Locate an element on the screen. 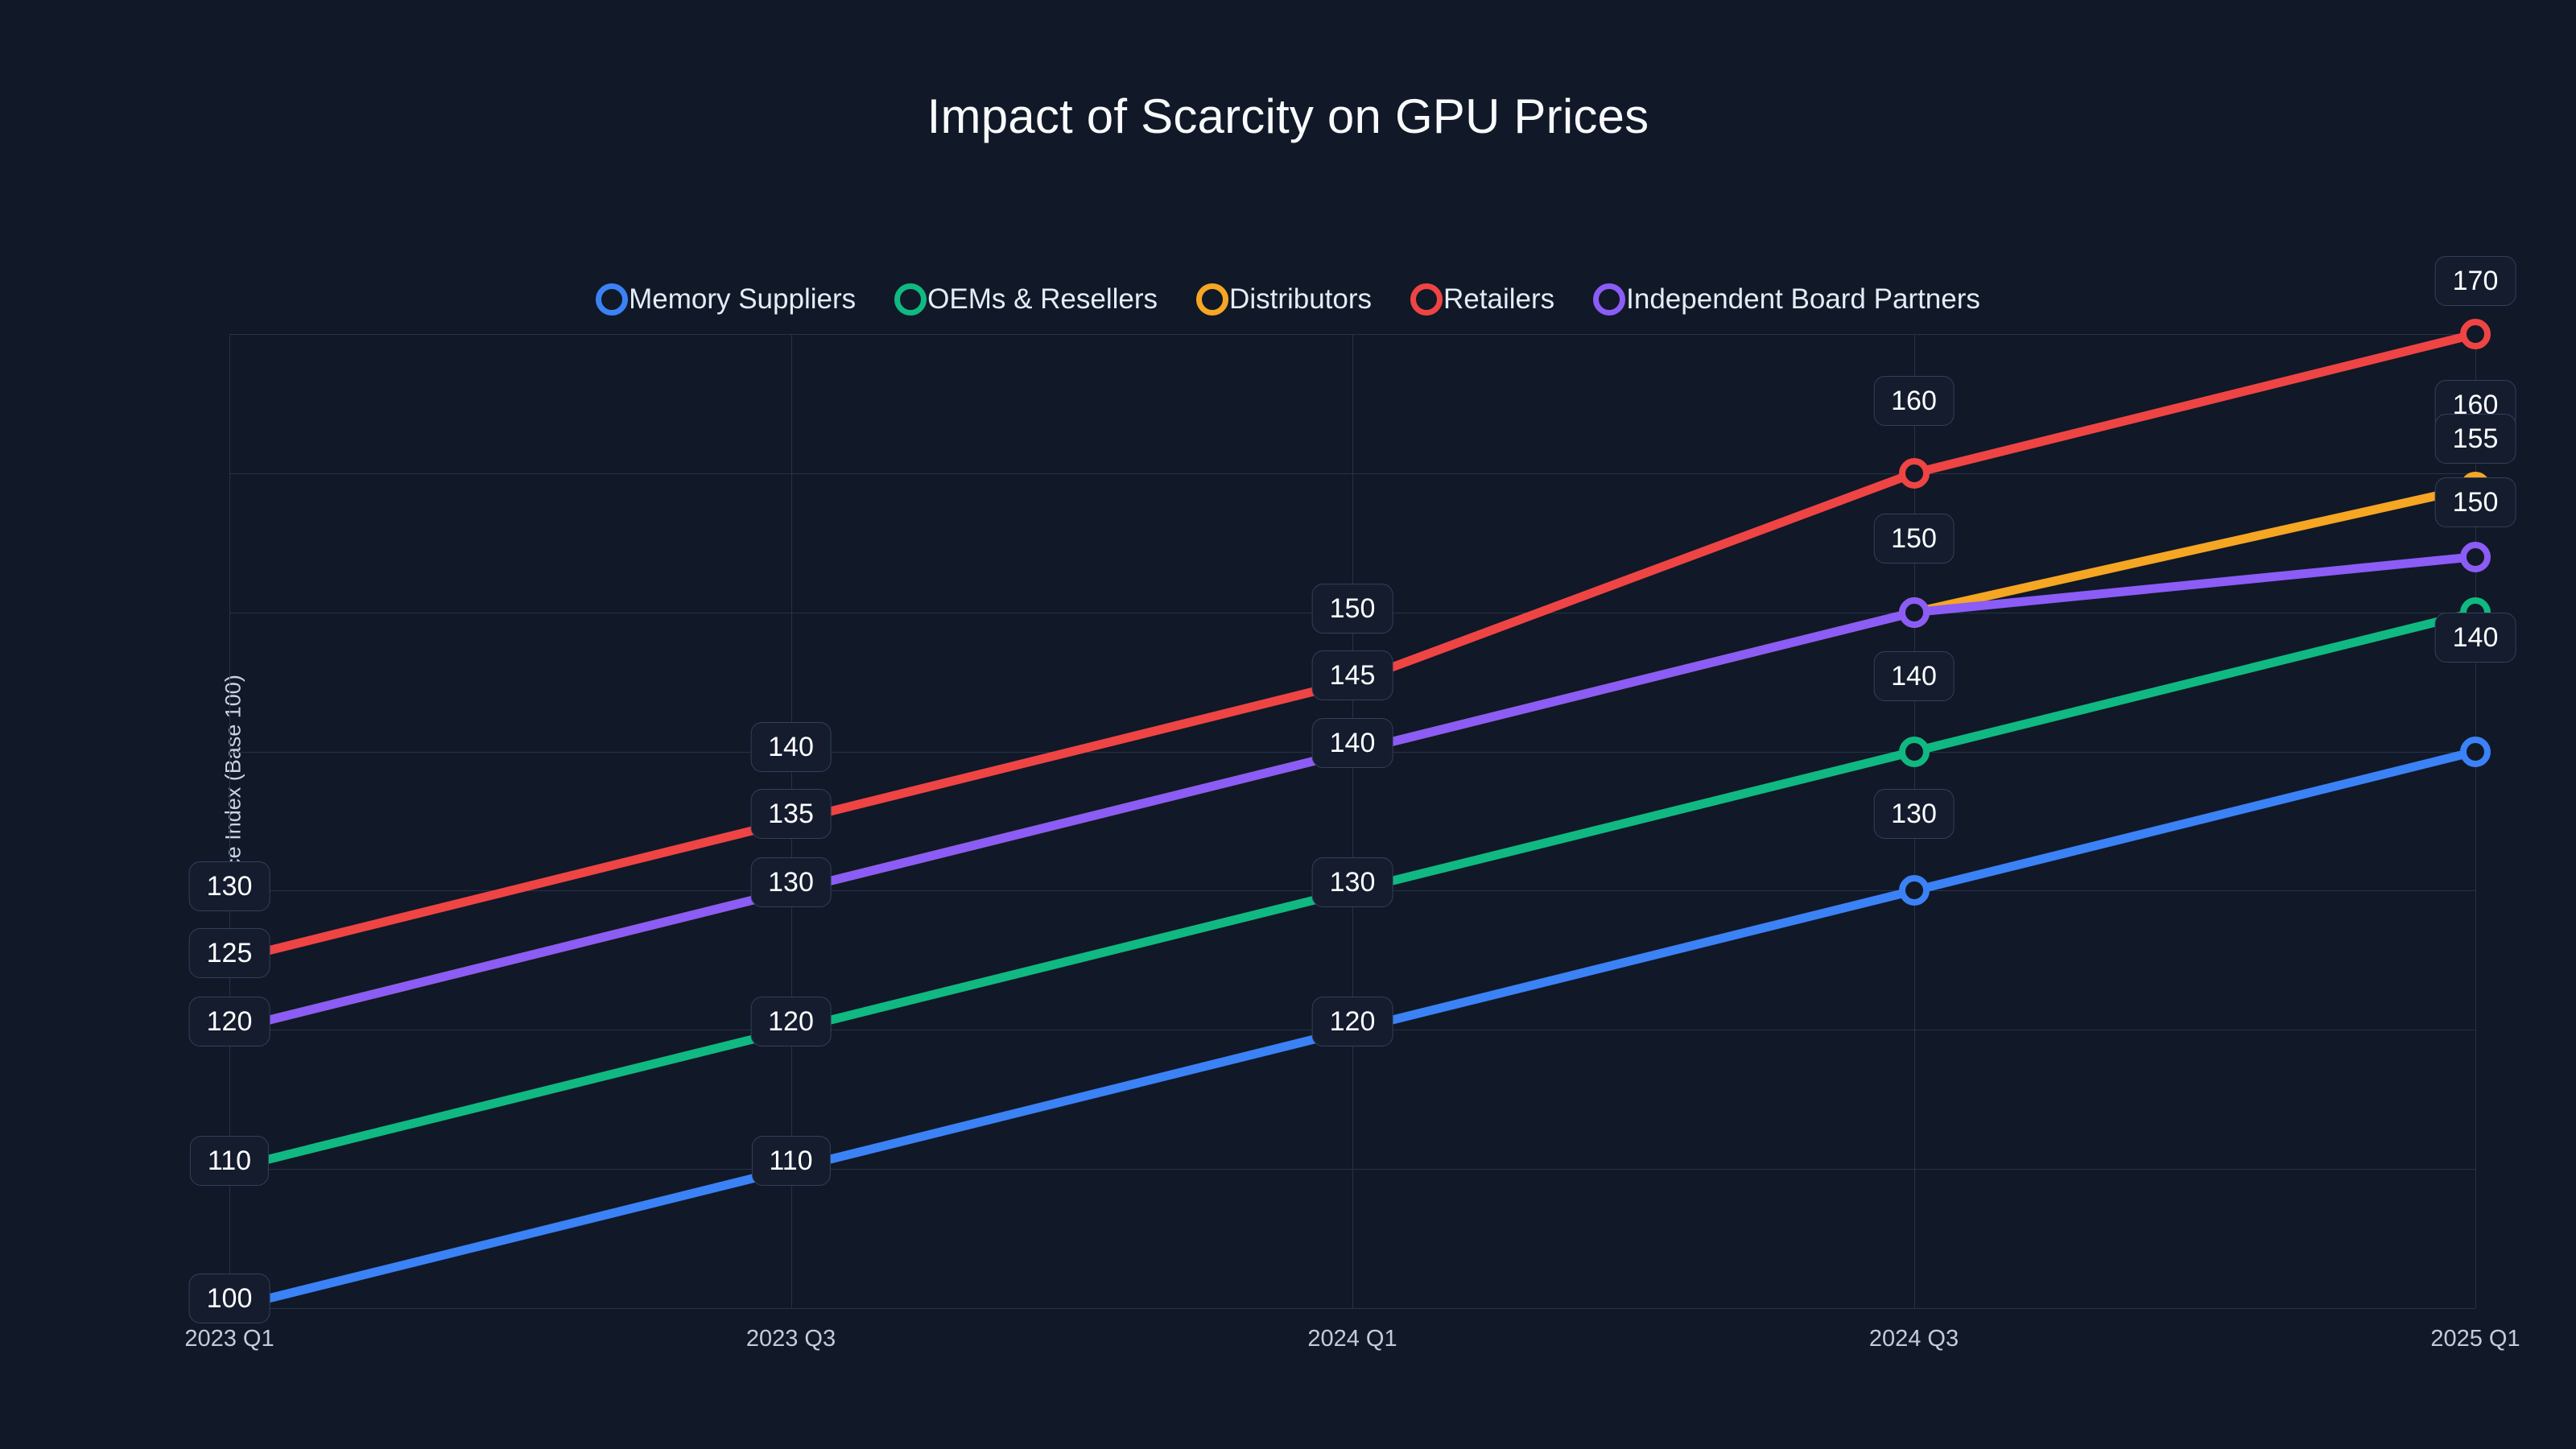  legend-item-2: Distributors is located at coordinates (1284, 299).